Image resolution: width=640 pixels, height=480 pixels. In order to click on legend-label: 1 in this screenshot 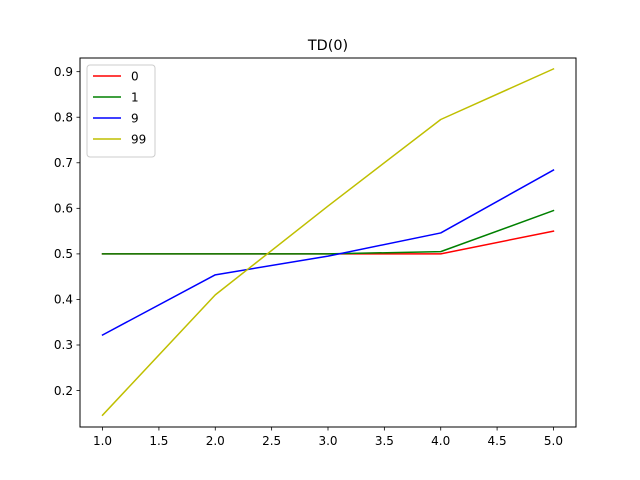, I will do `click(135, 97)`.